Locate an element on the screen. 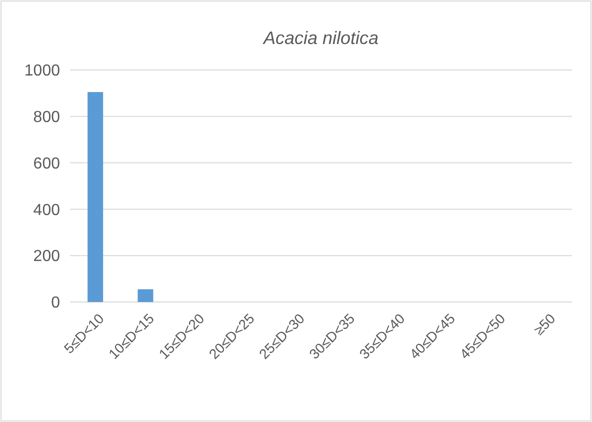 The width and height of the screenshot is (592, 422). x-tick-label: ≥50 is located at coordinates (544, 324).